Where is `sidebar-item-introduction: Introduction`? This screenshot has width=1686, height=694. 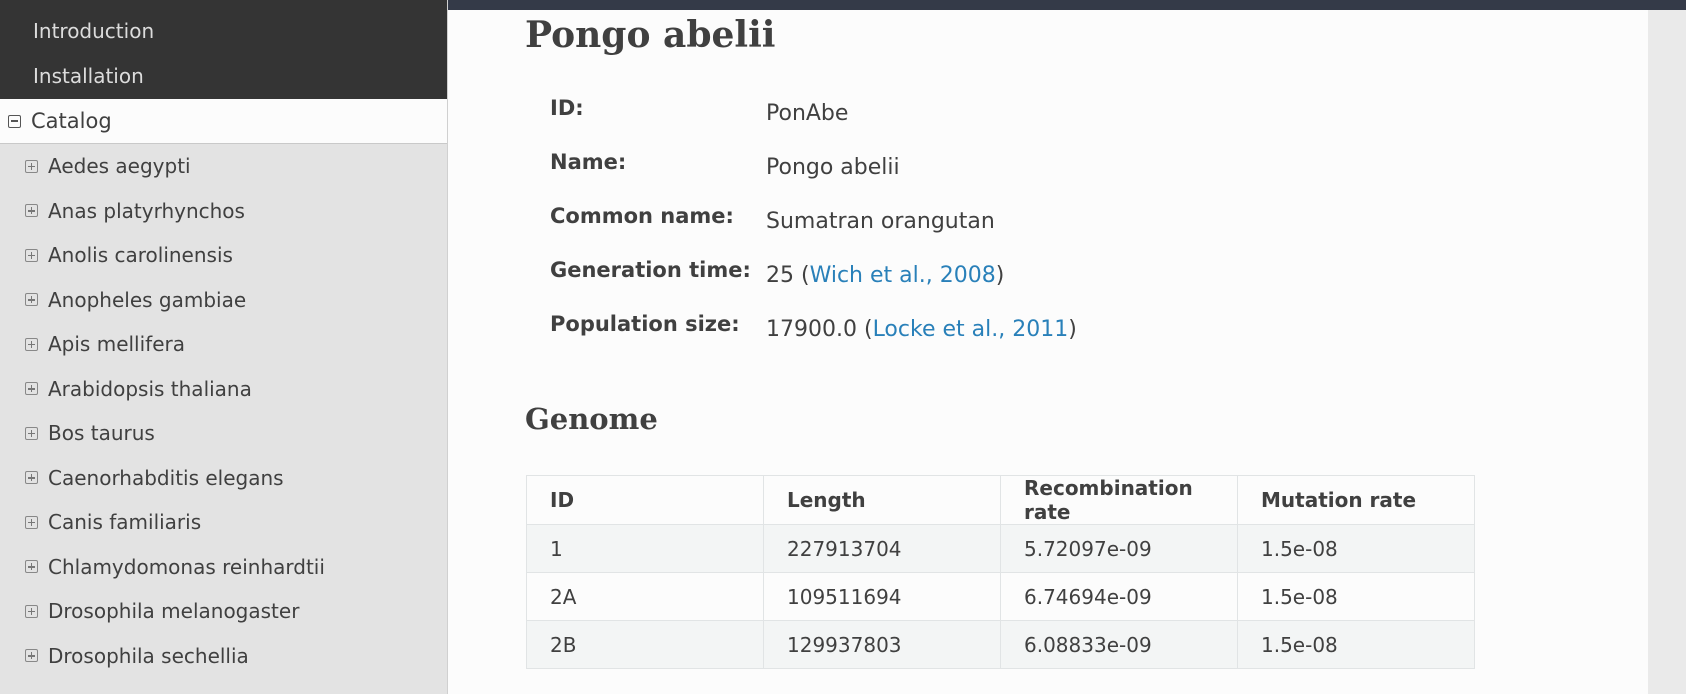
sidebar-item-introduction: Introduction is located at coordinates (94, 31).